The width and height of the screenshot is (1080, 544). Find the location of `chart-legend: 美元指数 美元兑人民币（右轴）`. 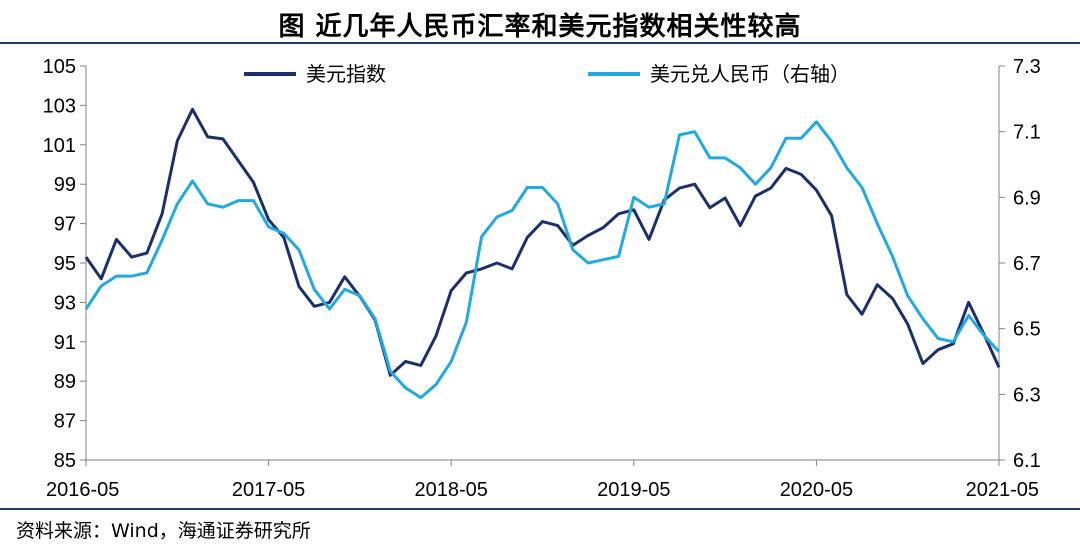

chart-legend: 美元指数 美元兑人民币（右轴） is located at coordinates (547, 74).